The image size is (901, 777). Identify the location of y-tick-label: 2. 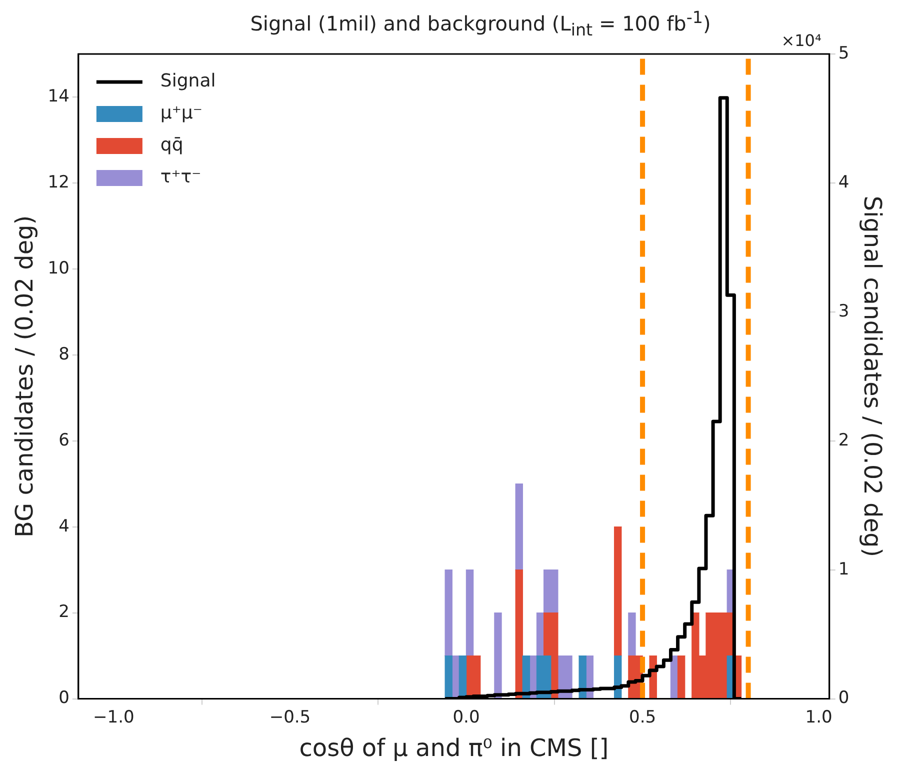
(64, 612).